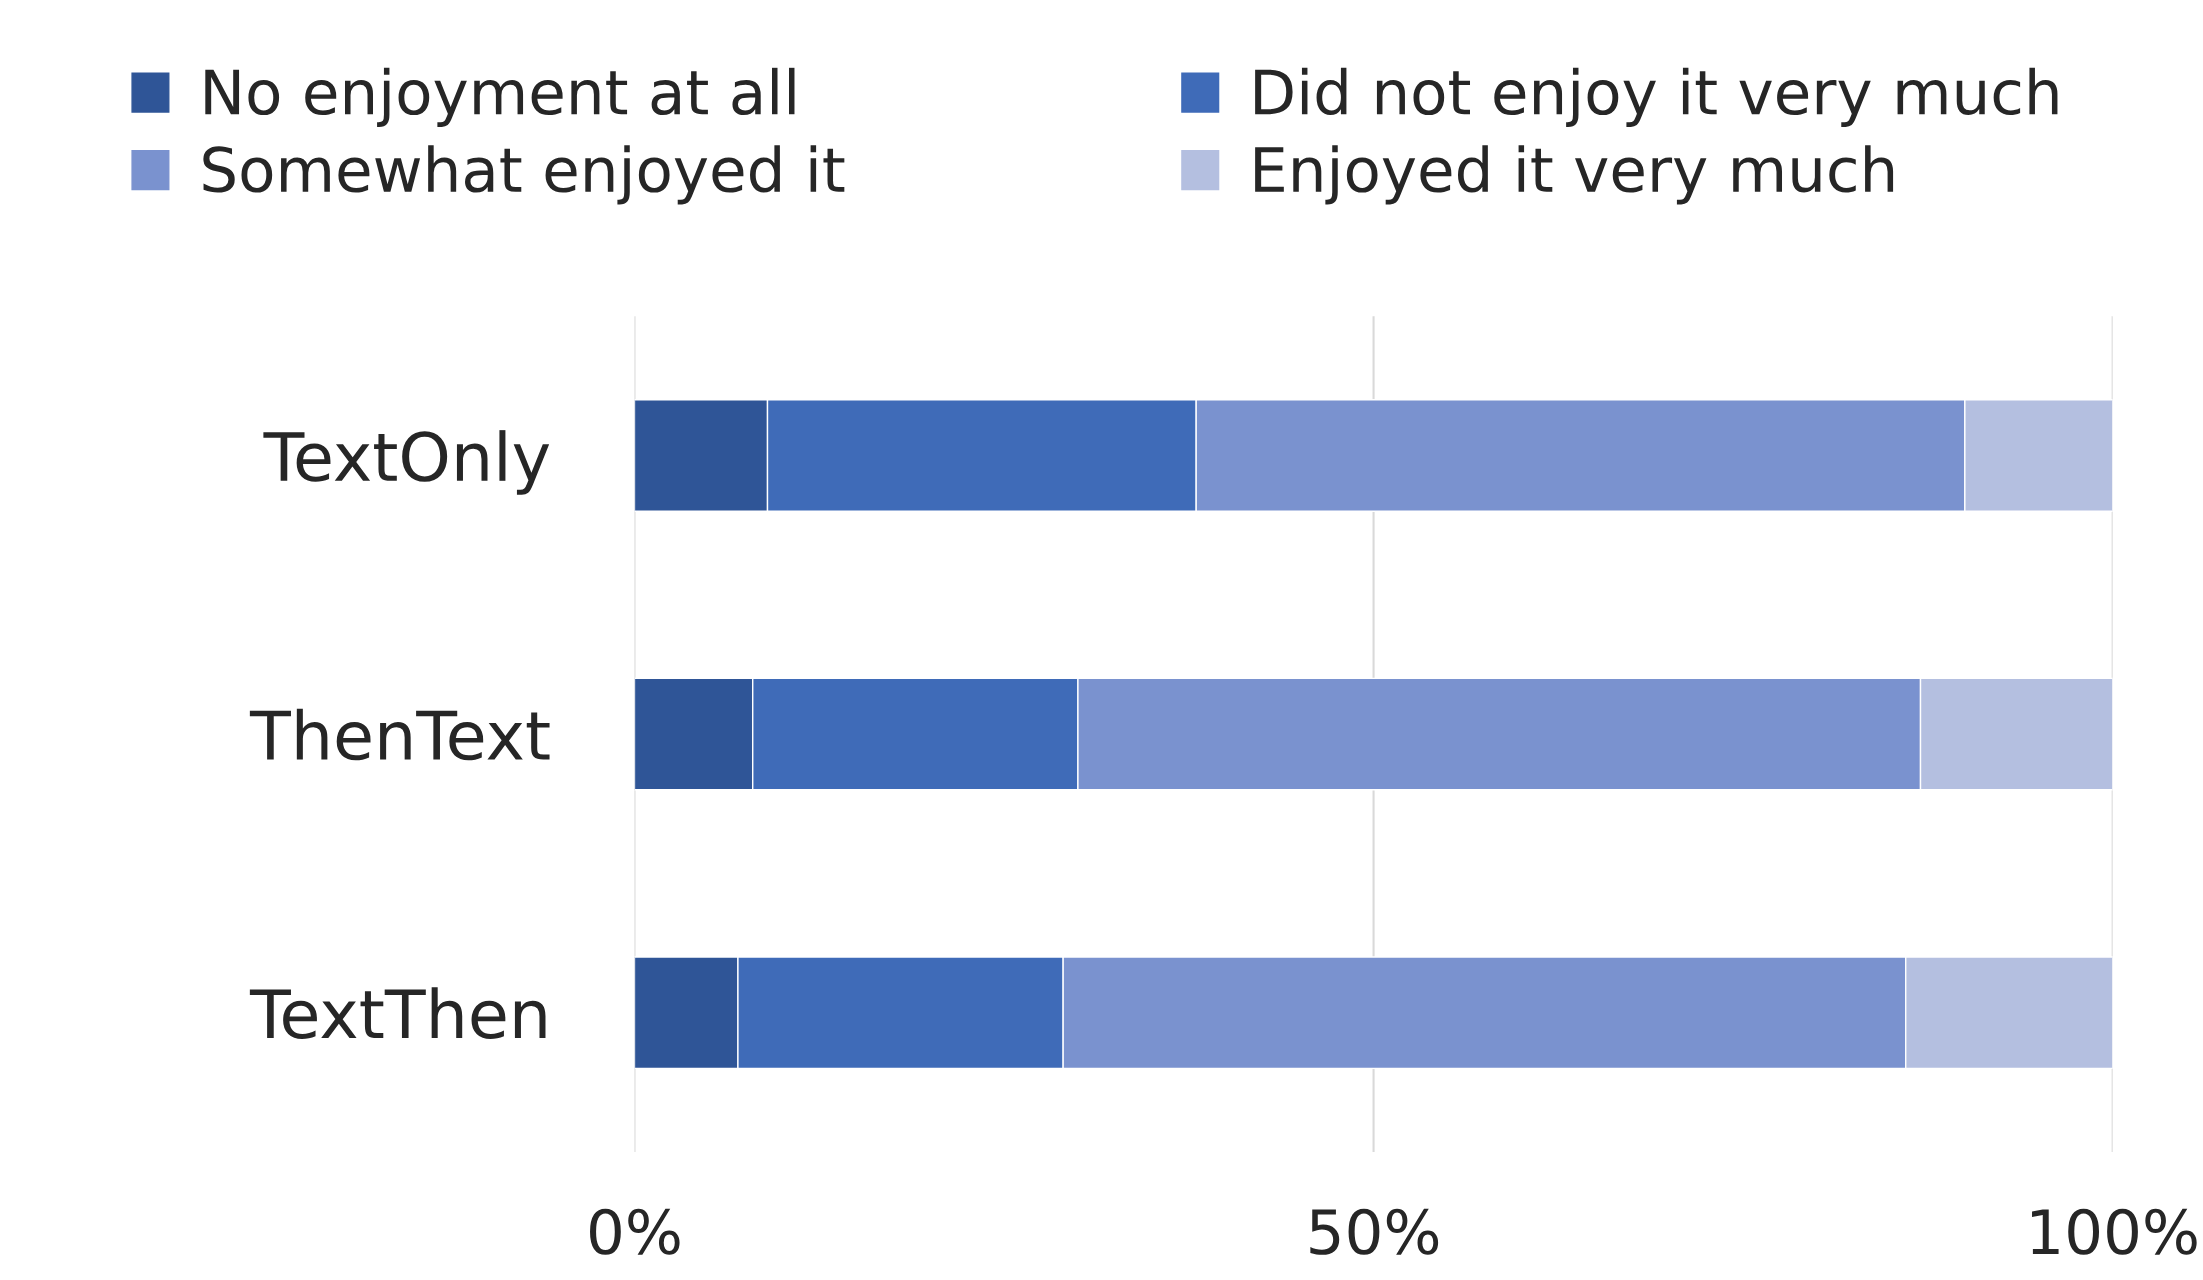  I want to click on legend-label: Somewhat enjoyed it, so click(524, 175).